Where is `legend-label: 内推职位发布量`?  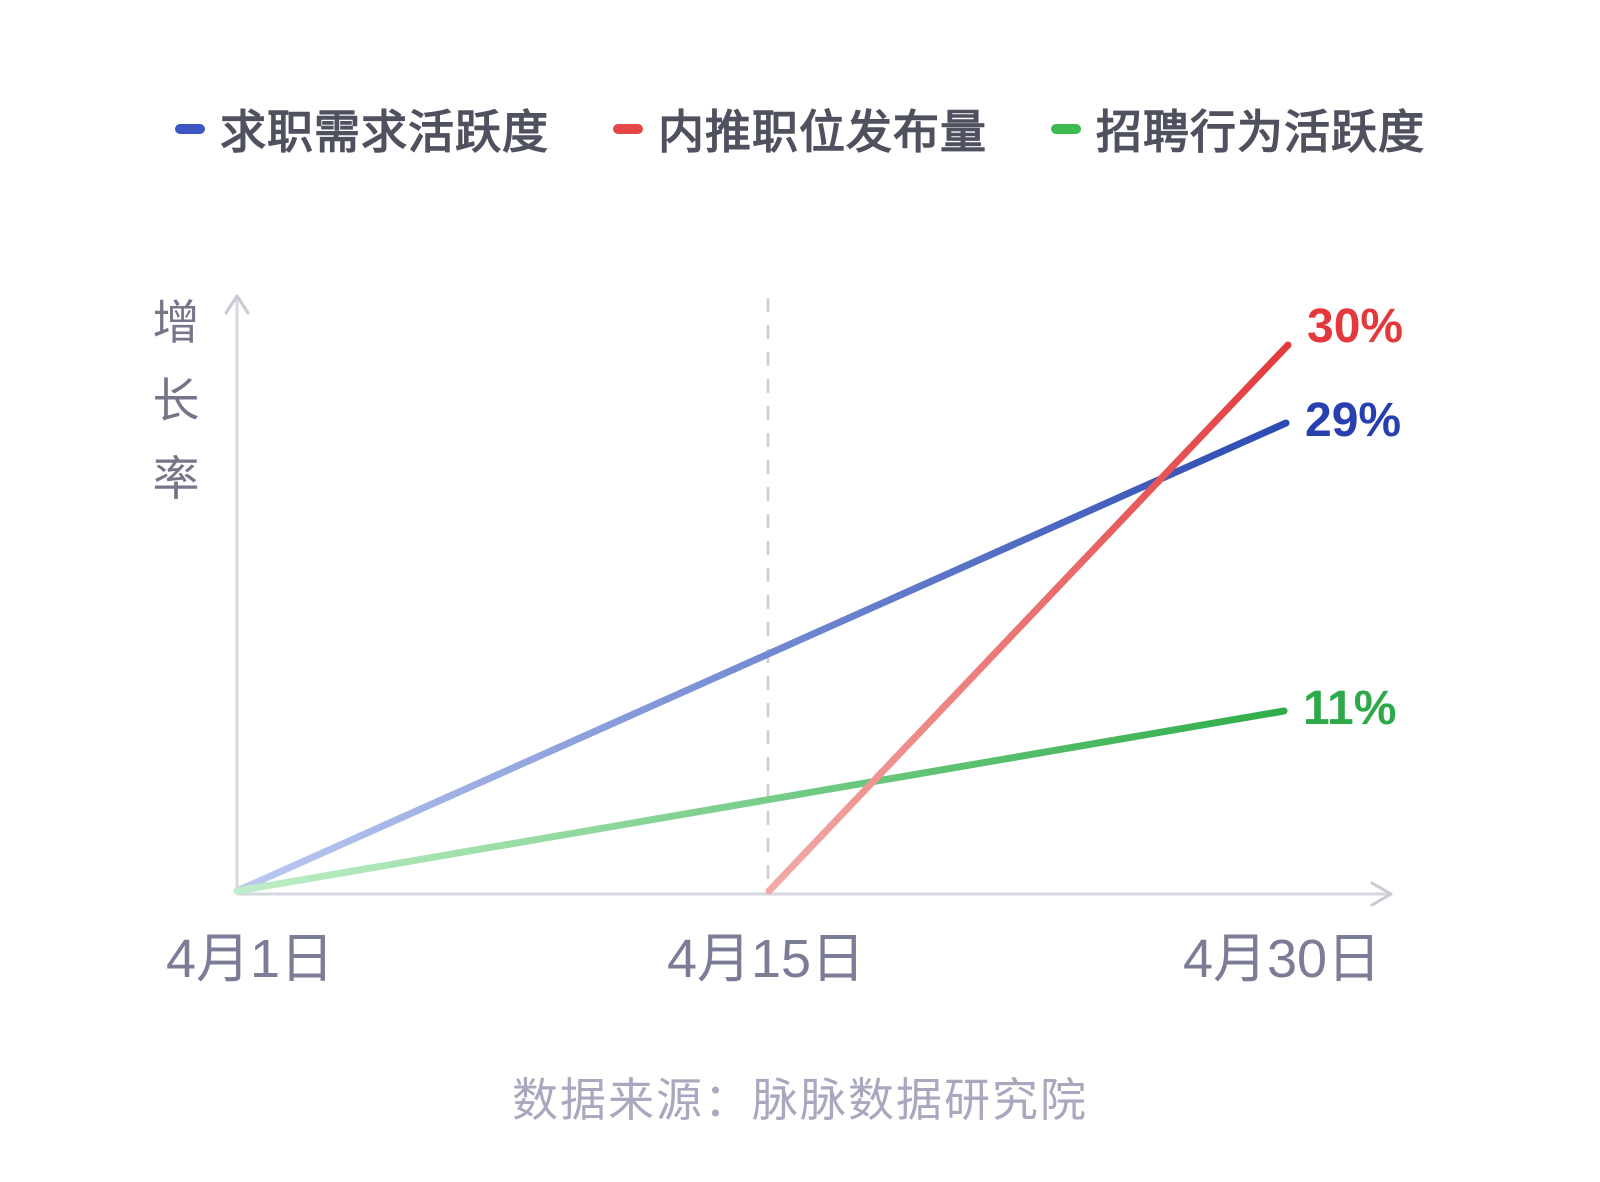 legend-label: 内推职位发布量 is located at coordinates (822, 132).